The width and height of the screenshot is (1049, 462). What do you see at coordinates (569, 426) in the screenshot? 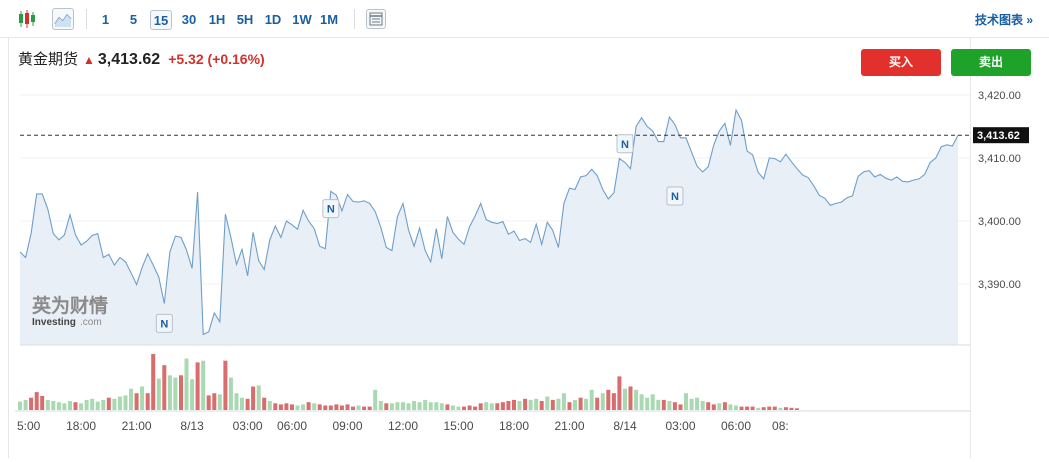
I see `x-tick-label: 21:00` at bounding box center [569, 426].